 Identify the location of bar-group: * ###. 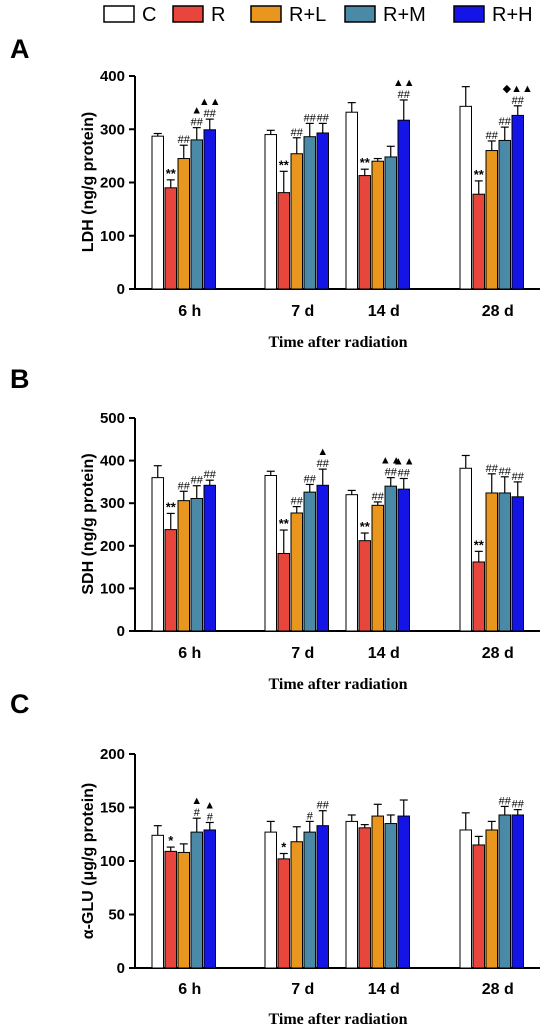
(297, 884).